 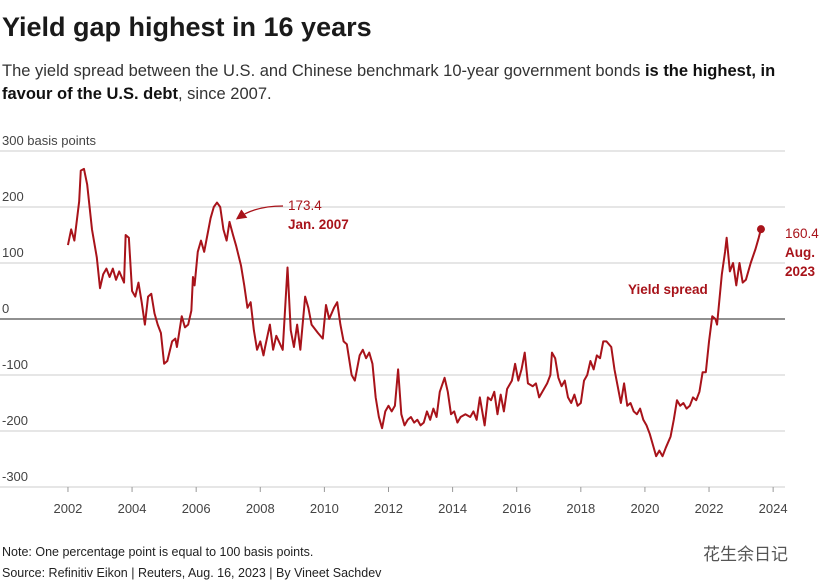 I want to click on y-tick-label: 300 basis points, so click(x=49, y=140).